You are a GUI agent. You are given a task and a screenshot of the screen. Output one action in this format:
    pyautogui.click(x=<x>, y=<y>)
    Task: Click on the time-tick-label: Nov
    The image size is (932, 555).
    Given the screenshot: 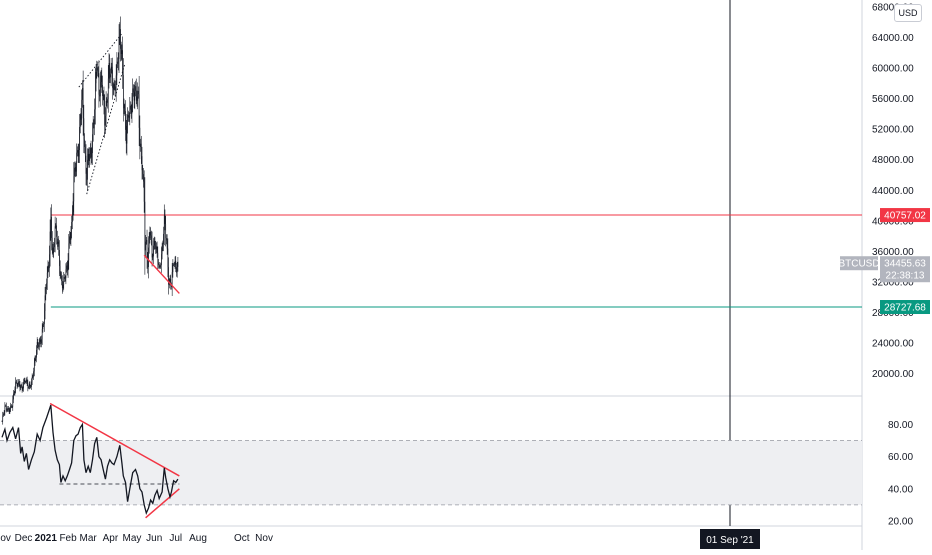 What is the action you would take?
    pyautogui.click(x=5, y=538)
    